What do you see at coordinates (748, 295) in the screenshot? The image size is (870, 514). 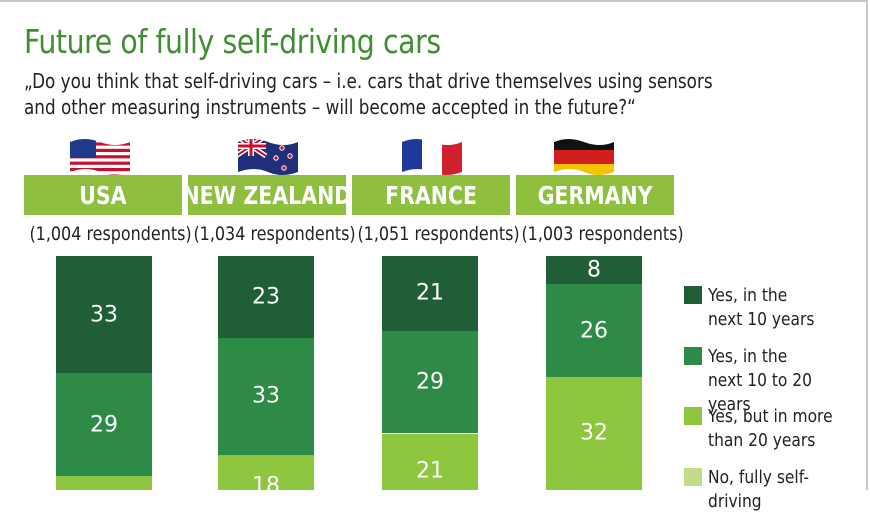 I see `legend-label-1a: Yes, in the` at bounding box center [748, 295].